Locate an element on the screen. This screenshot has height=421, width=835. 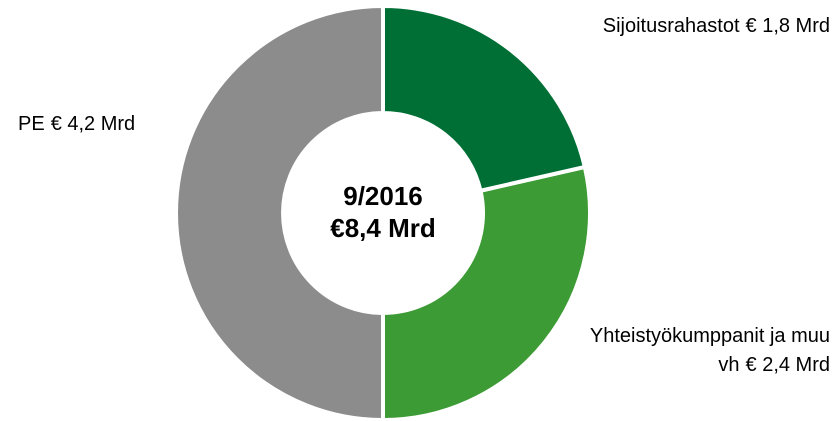
category-label: Yhteistyökumppanit ja muu vh is located at coordinates (709, 350).